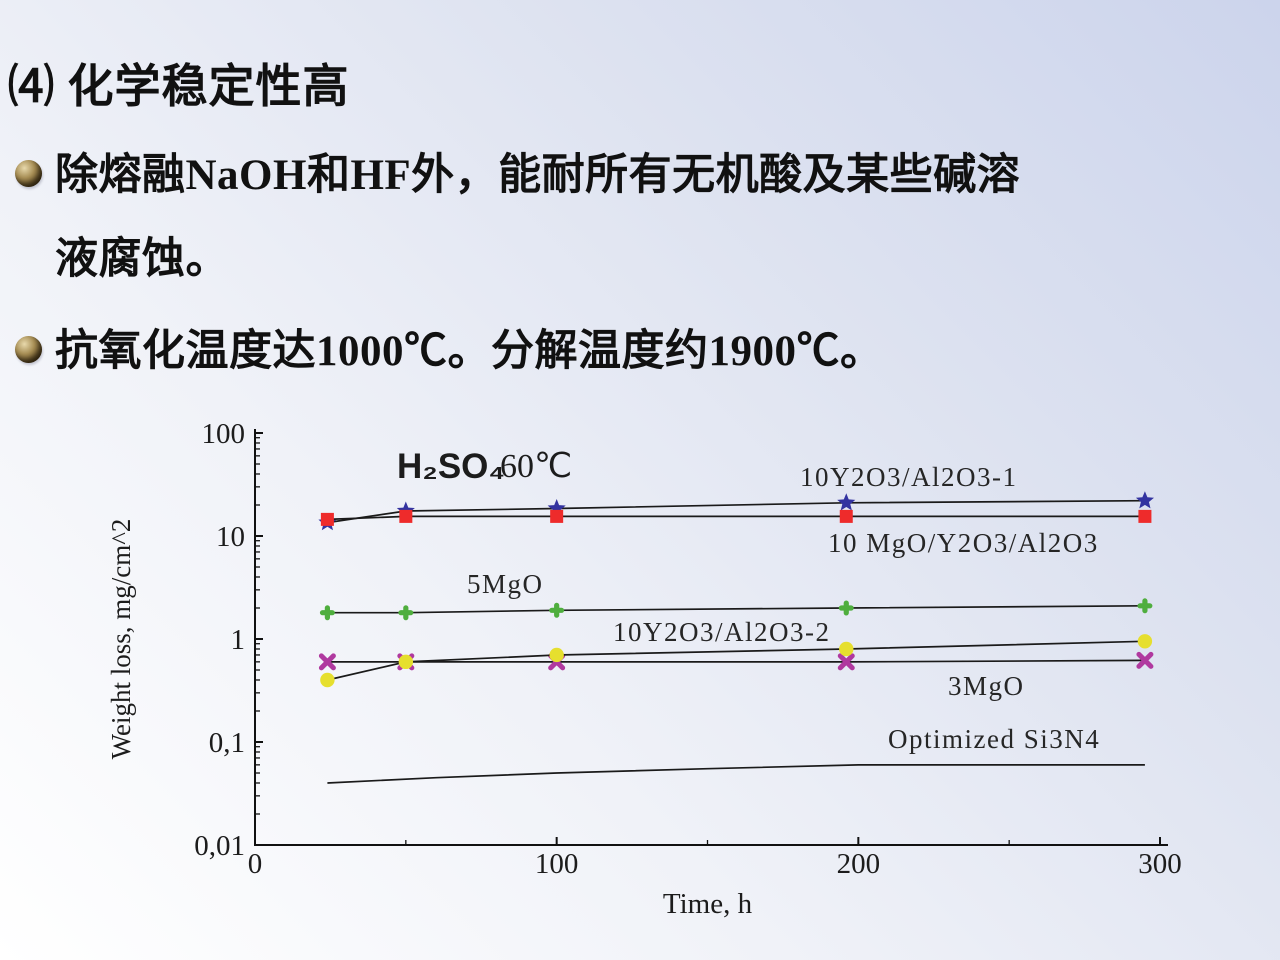 The height and width of the screenshot is (960, 1280). I want to click on bullet-item-1: 除熔融NaOH和HF外，能耐所有无机酸及某些碱溶 液腐蚀。, so click(538, 217).